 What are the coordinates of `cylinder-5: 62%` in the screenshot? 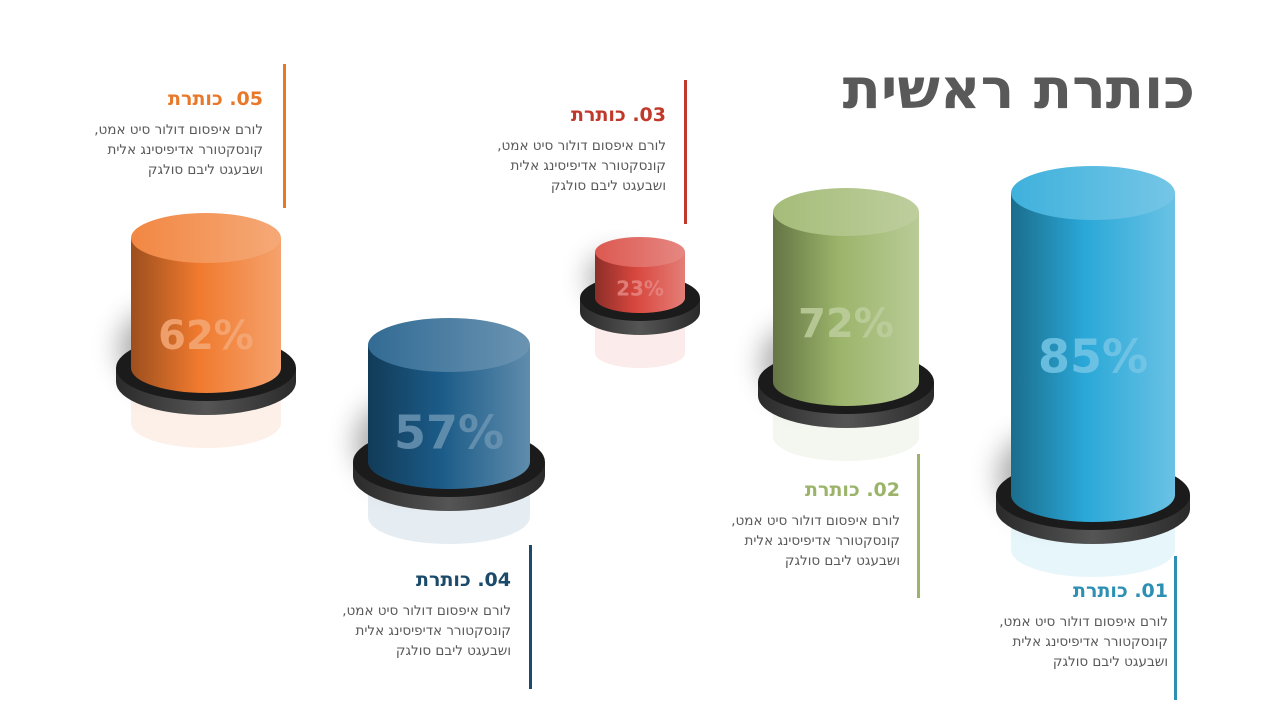 It's located at (206, 330).